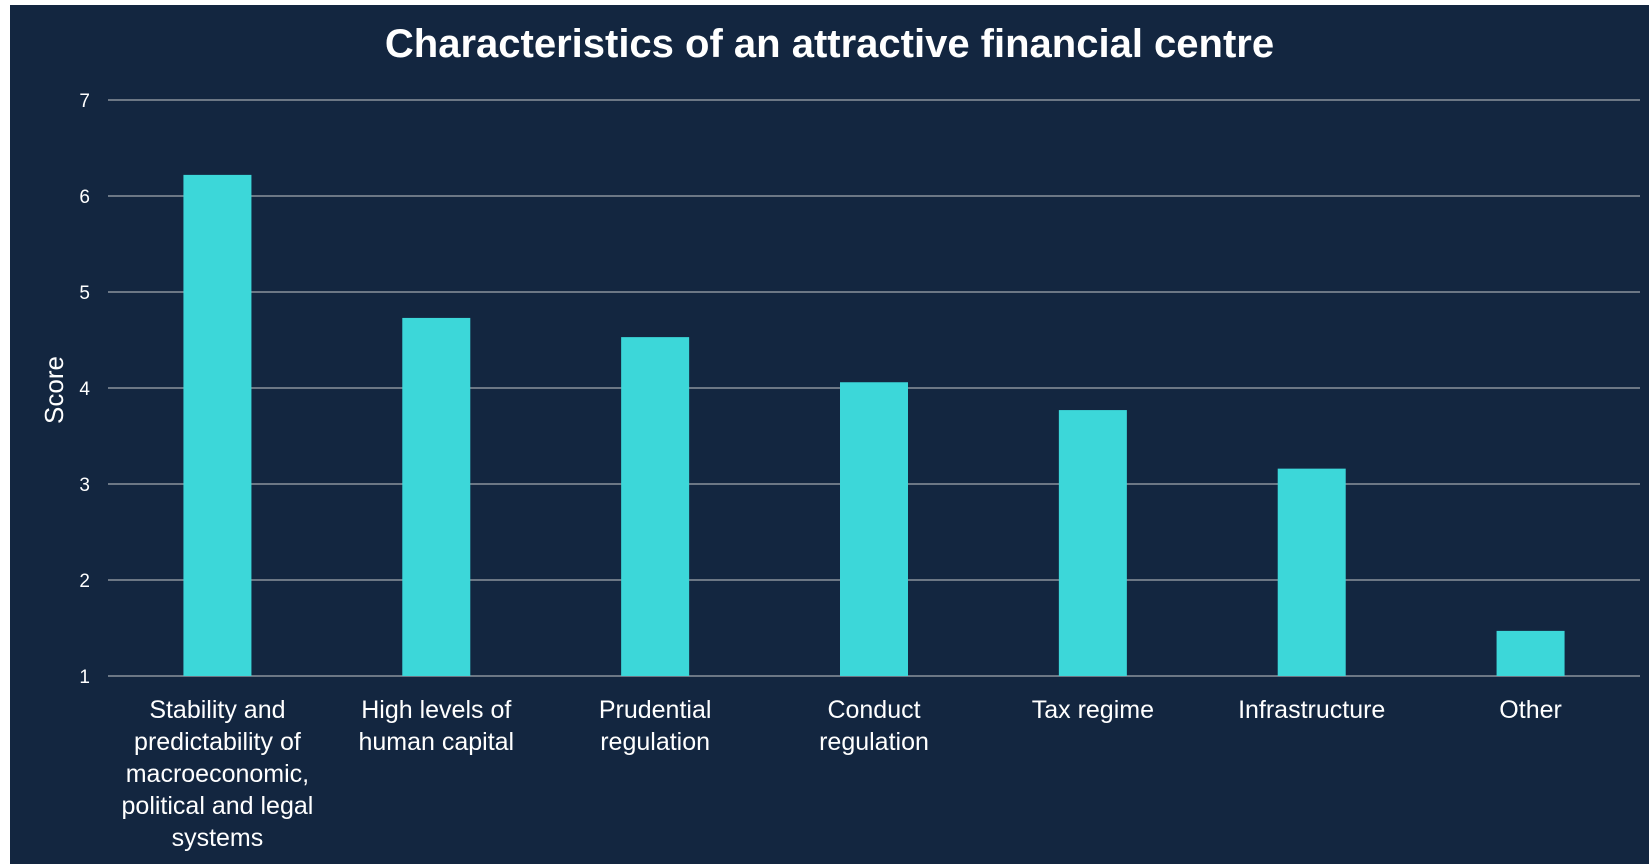  I want to click on x-category-label: Conduct regulation, so click(874, 726).